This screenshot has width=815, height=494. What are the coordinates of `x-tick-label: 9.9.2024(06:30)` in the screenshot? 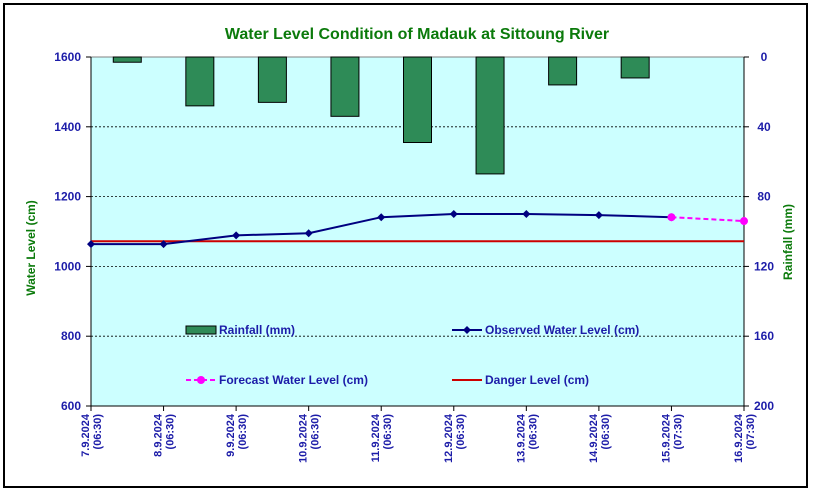 It's located at (237, 435).